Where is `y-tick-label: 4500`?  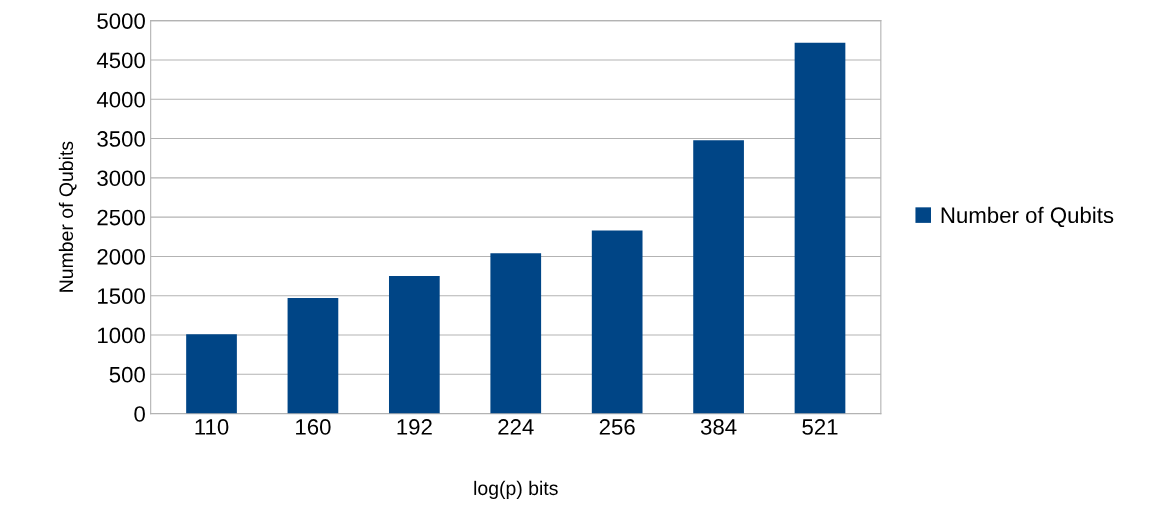 y-tick-label: 4500 is located at coordinates (120, 60).